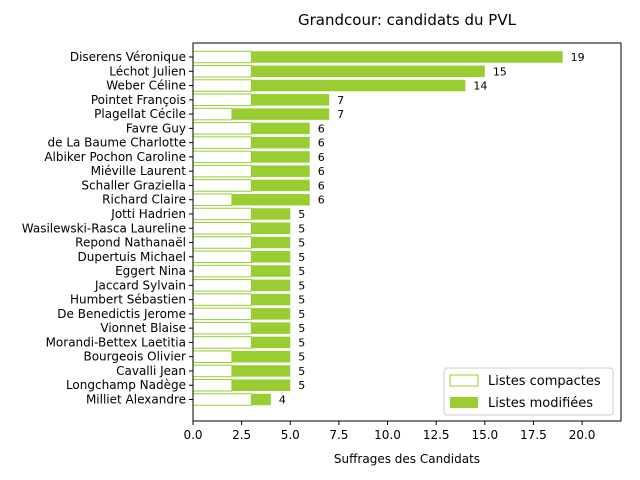 This screenshot has width=640, height=480. What do you see at coordinates (500, 71) in the screenshot?
I see `value-label-1: 15` at bounding box center [500, 71].